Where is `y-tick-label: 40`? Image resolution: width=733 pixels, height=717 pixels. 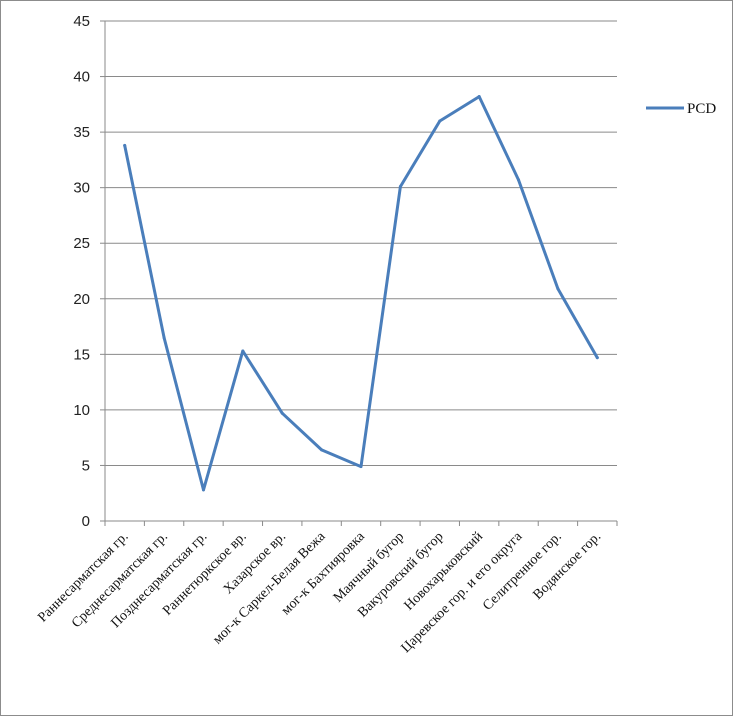
y-tick-label: 40 is located at coordinates (81, 77).